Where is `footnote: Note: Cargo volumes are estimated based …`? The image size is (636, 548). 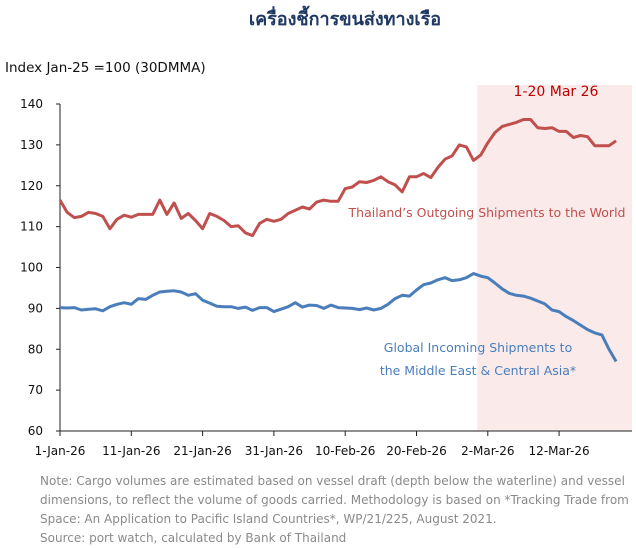
footnote: Note: Cargo volumes are estimated based … is located at coordinates (338, 510).